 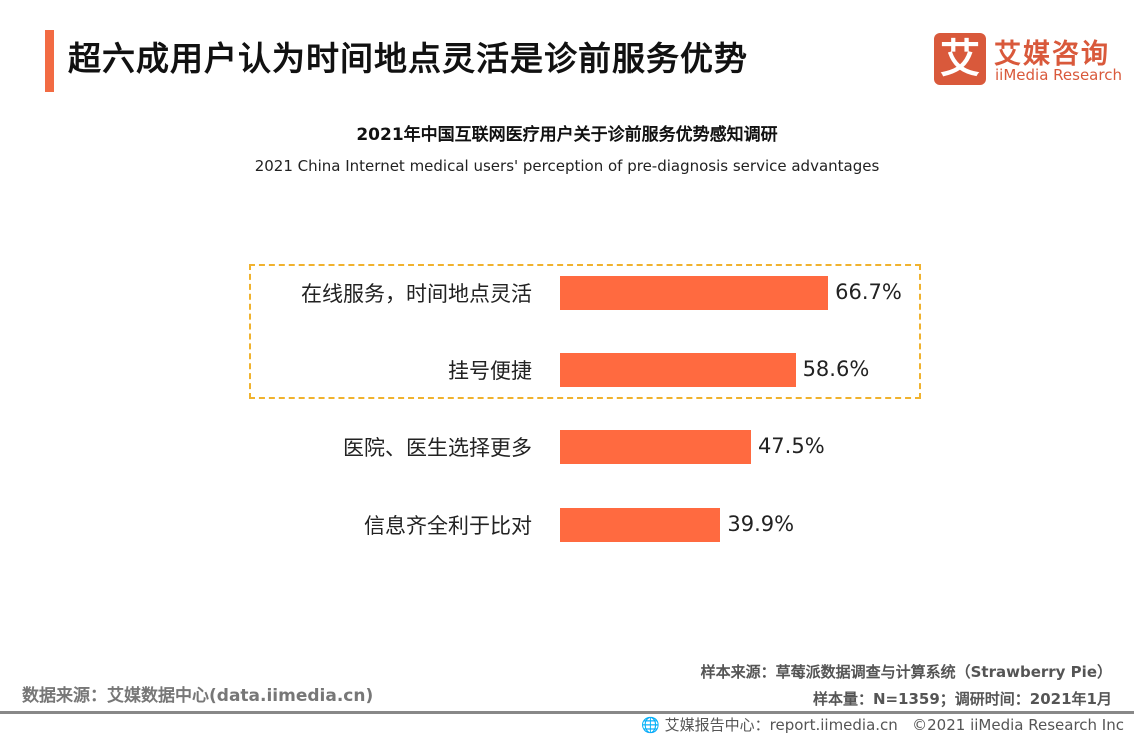 I want to click on sample-source: 样本来源：草莓派数据调查与计算系统（Strawberry Pie）, so click(x=906, y=672).